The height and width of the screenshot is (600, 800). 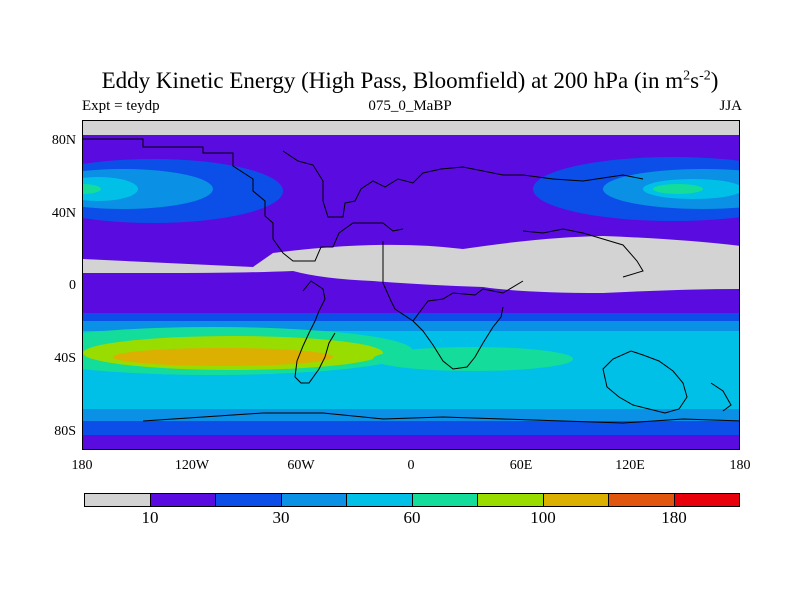 I want to click on colorbar-label-180: 180, so click(x=674, y=518).